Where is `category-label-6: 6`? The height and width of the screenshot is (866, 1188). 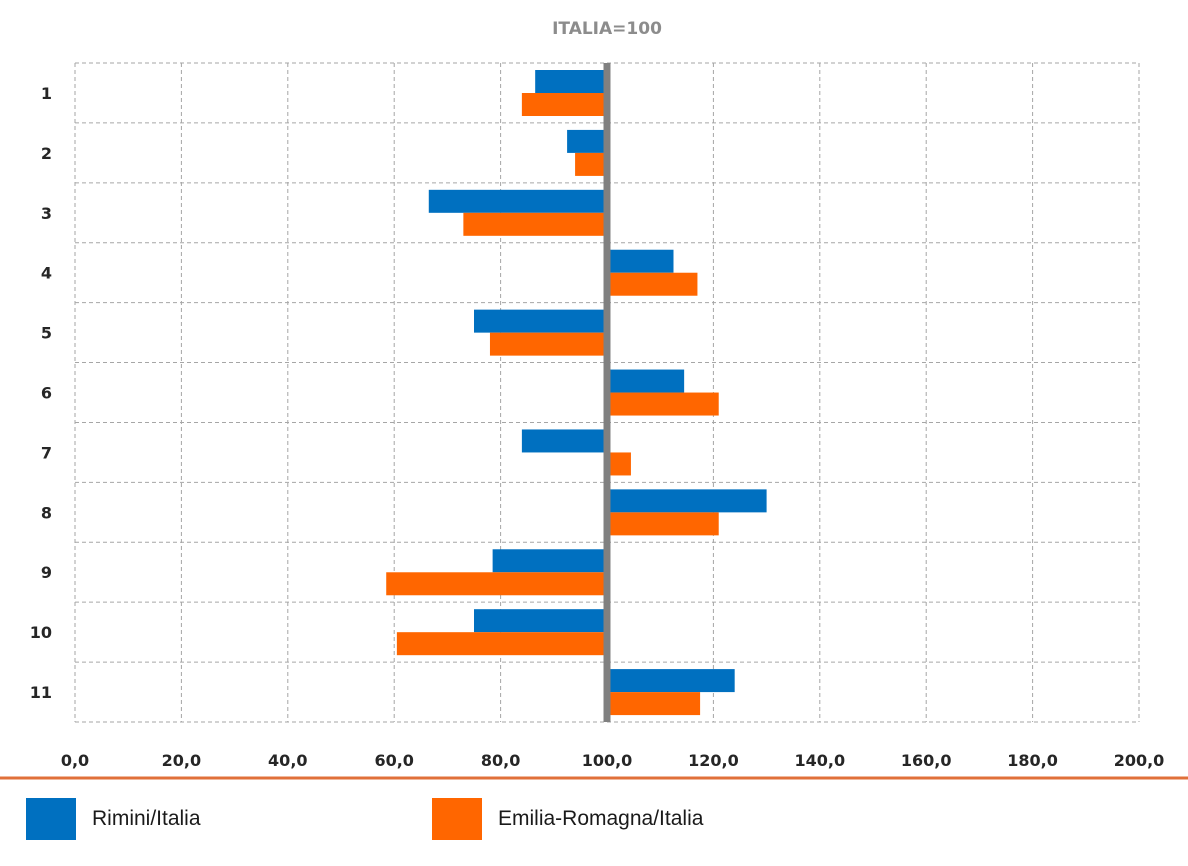 category-label-6: 6 is located at coordinates (46, 393).